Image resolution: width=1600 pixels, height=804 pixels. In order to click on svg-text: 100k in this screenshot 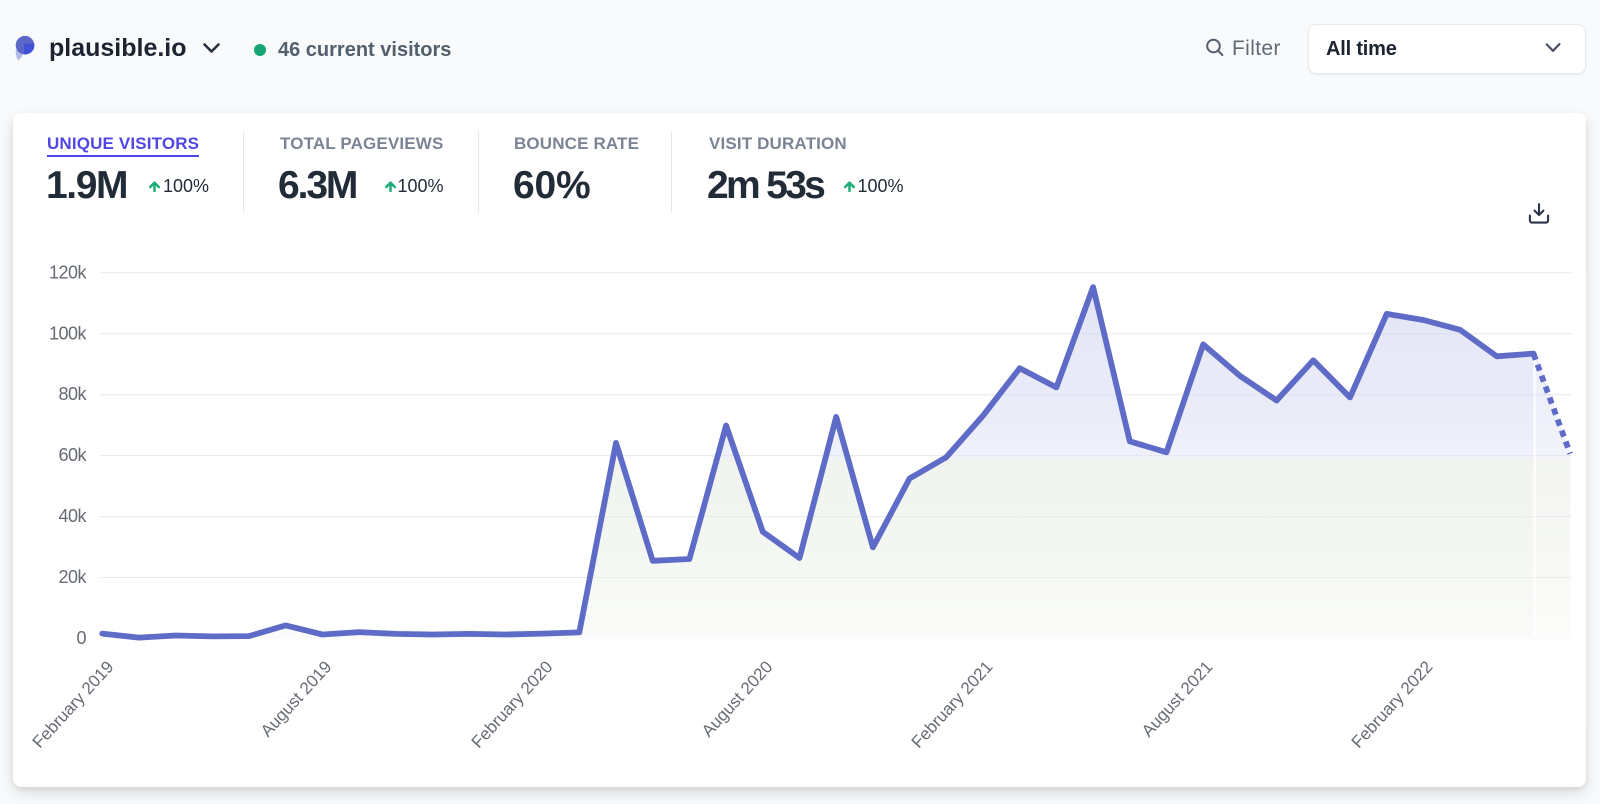, I will do `click(68, 333)`.